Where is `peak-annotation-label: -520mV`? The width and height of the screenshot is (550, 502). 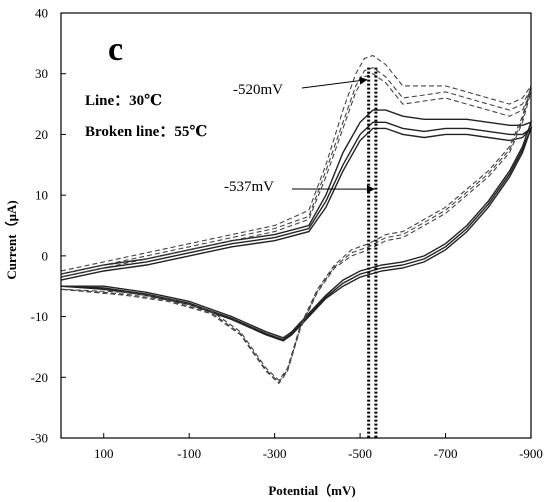
peak-annotation-label: -520mV is located at coordinates (258, 90).